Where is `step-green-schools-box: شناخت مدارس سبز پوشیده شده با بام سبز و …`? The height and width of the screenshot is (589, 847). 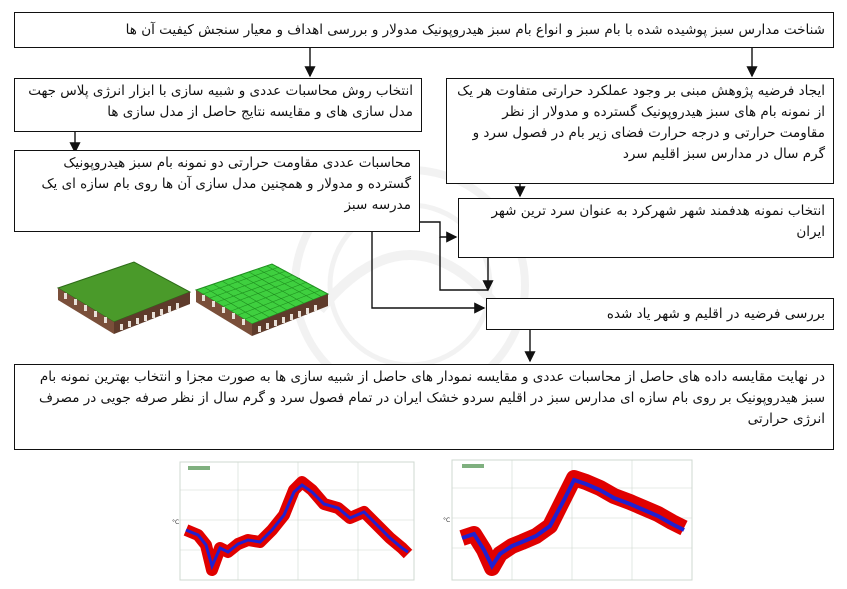
step-green-schools-box: شناخت مدارس سبز پوشیده شده با بام سبز و … is located at coordinates (424, 30).